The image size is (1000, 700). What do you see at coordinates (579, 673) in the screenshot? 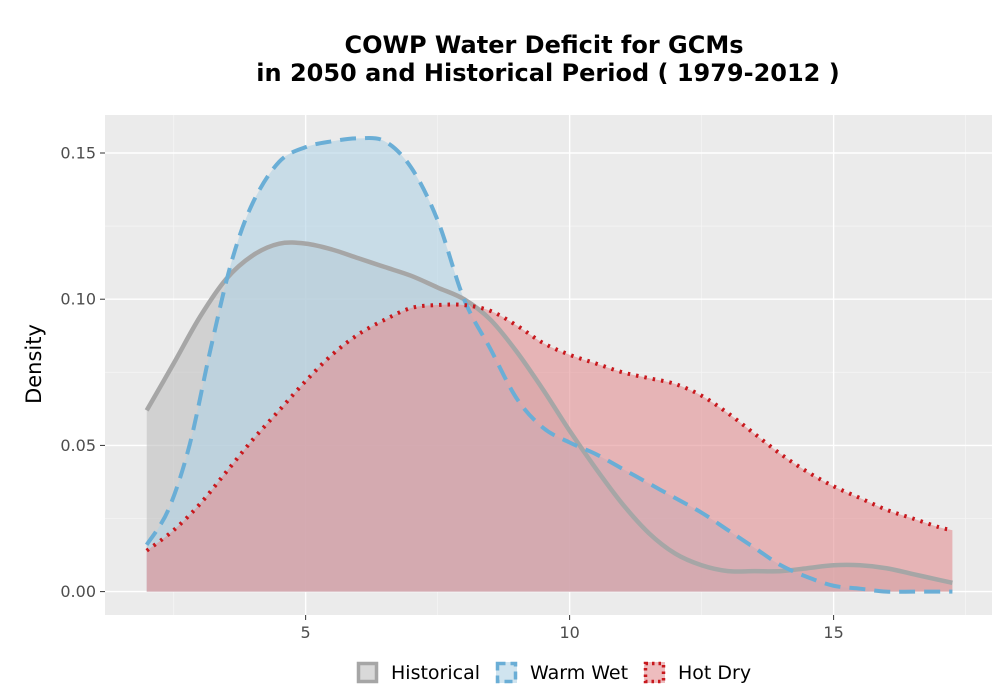
I see `legend-label-warm-wet: Warm Wet` at bounding box center [579, 673].